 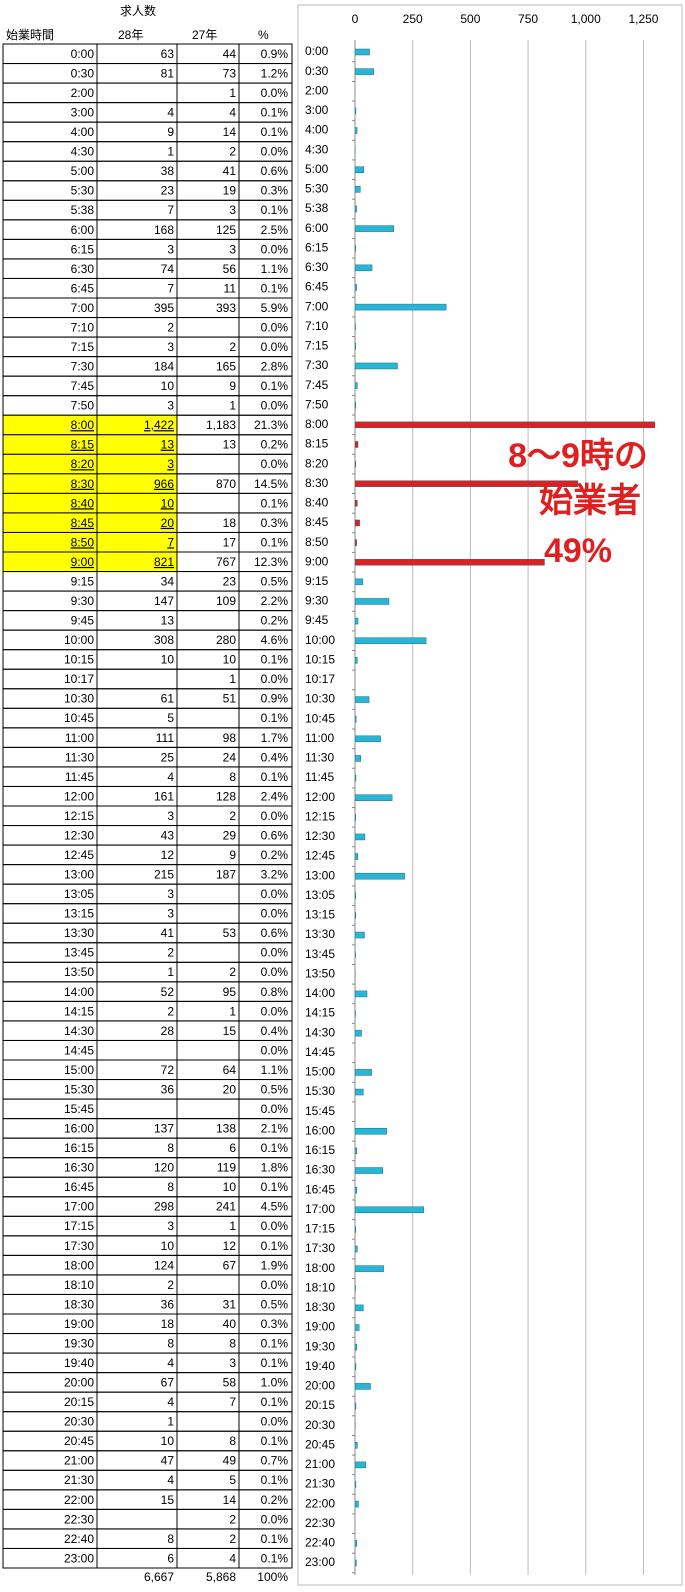 I want to click on cell-text: 98, so click(x=230, y=738).